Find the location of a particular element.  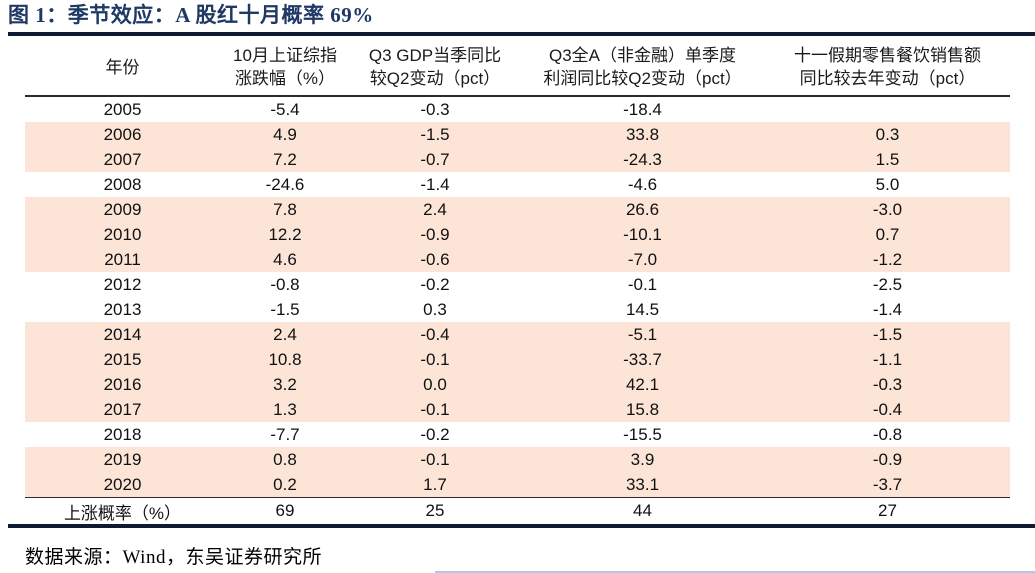

year-cell: 2018 is located at coordinates (122, 434).